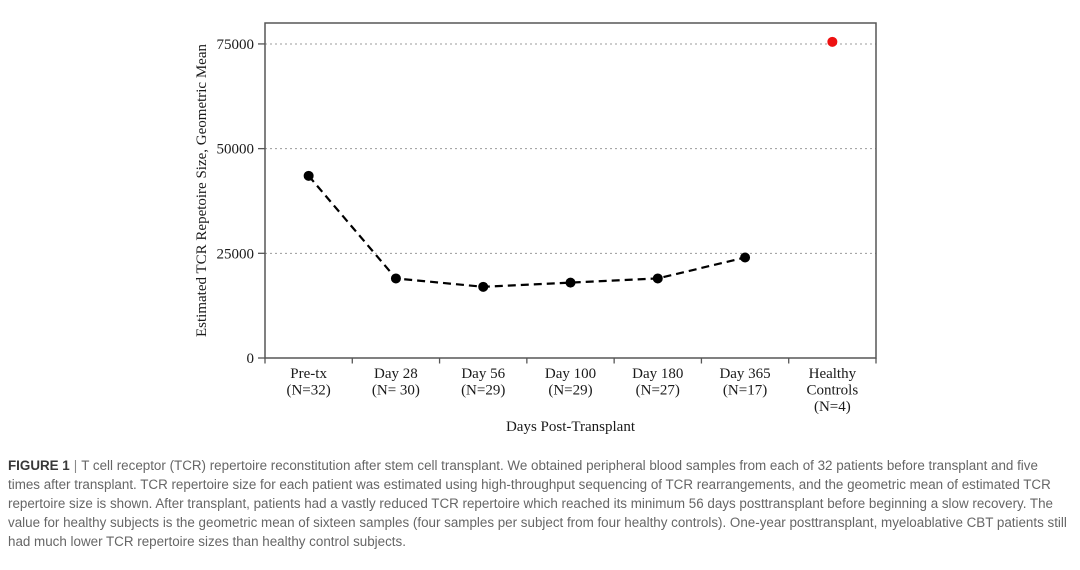 This screenshot has height=570, width=1080. What do you see at coordinates (570, 382) in the screenshot?
I see `category-label: Day 100 (N=29)` at bounding box center [570, 382].